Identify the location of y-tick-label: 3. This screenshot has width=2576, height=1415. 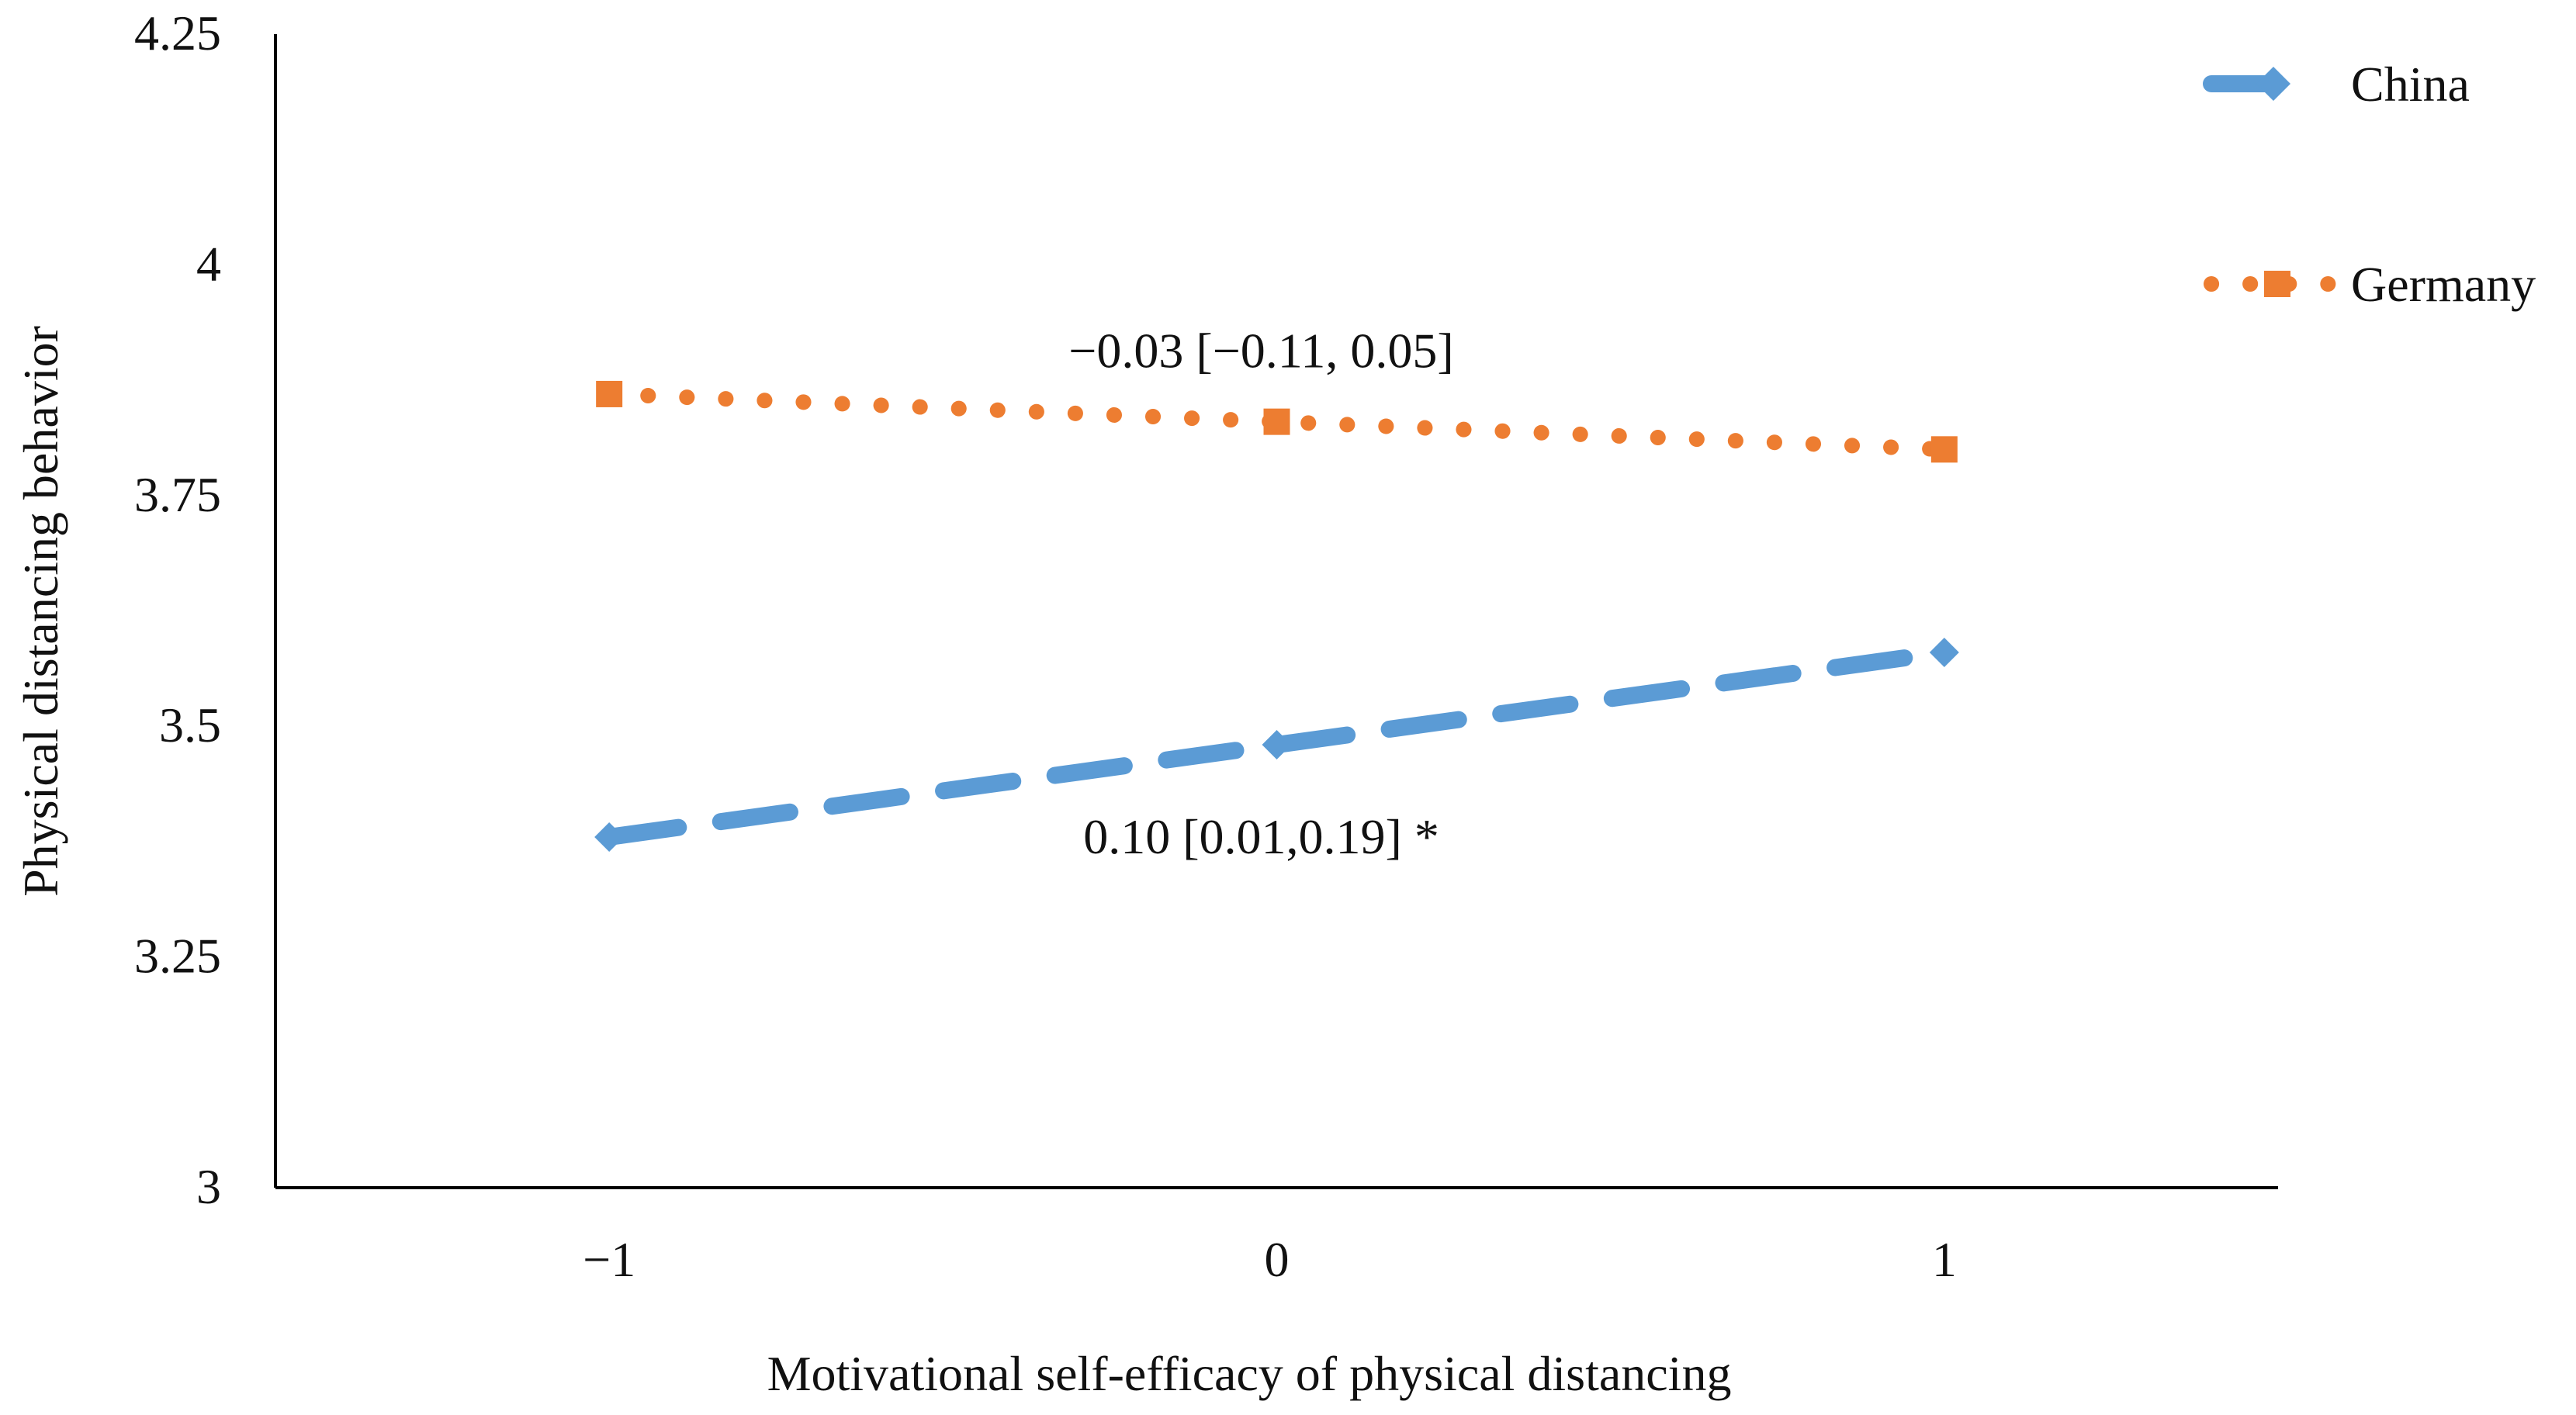
(209, 1186).